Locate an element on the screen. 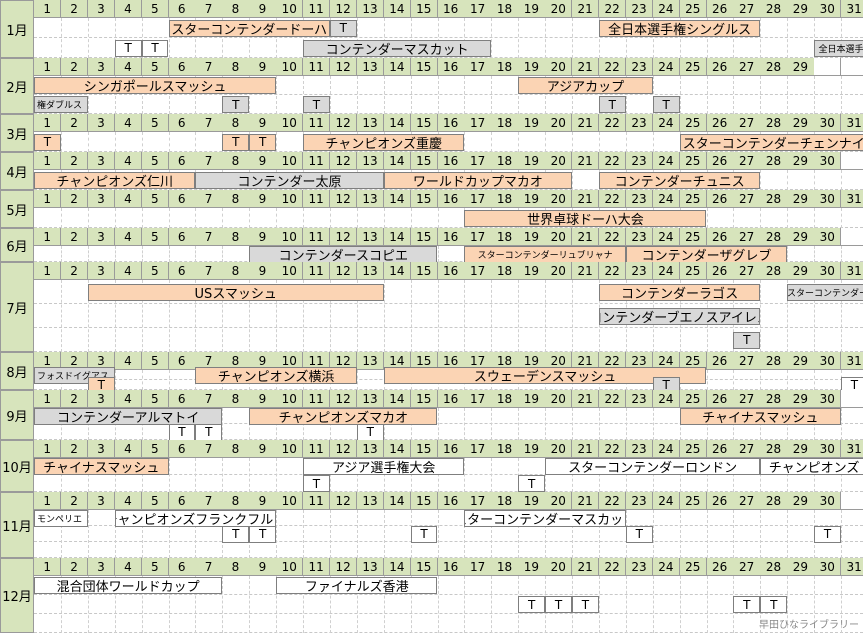 The height and width of the screenshot is (633, 863). event-bar: 全日本選手 is located at coordinates (838, 48).